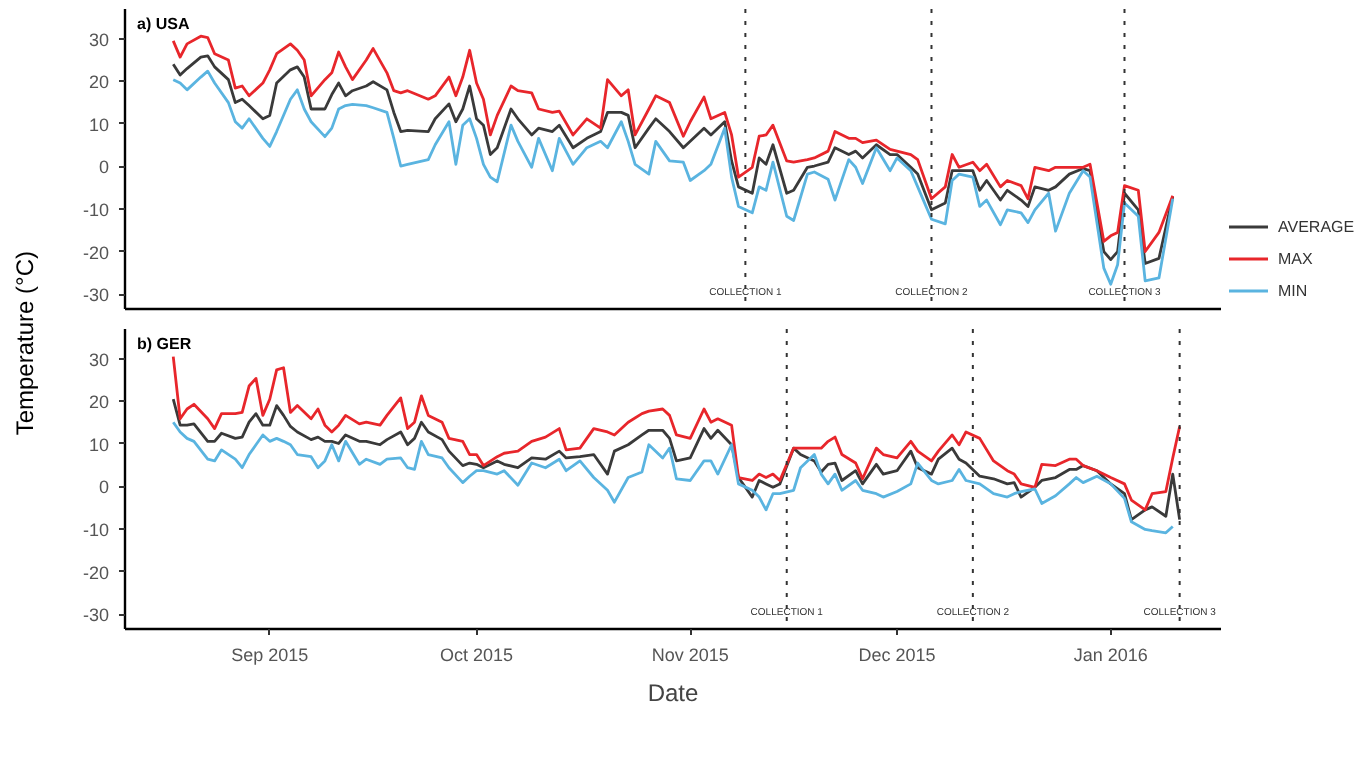  Describe the element at coordinates (673, 477) in the screenshot. I see `line-series` at that location.